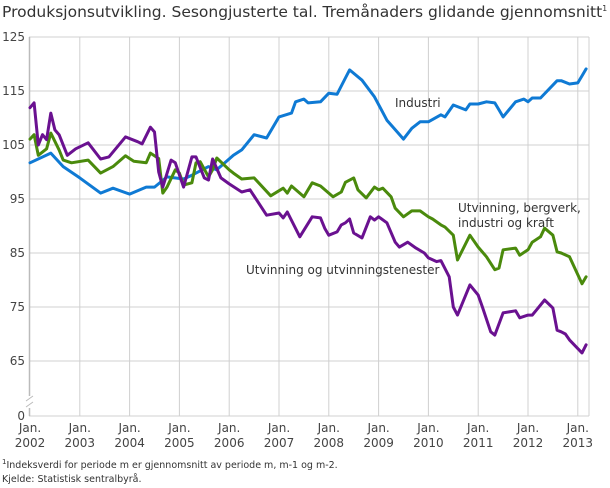  What do you see at coordinates (519, 208) in the screenshot?
I see `series-label-bergverk-line1: Utvinning, bergverk,` at bounding box center [519, 208].